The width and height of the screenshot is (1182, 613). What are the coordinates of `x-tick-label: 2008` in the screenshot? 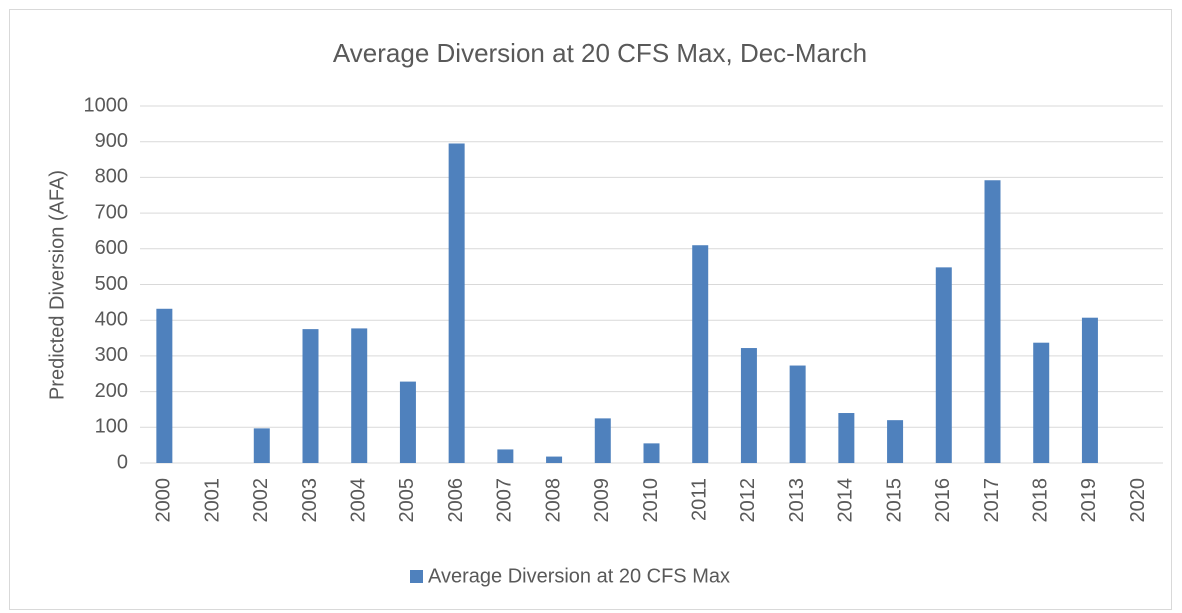 It's located at (553, 500).